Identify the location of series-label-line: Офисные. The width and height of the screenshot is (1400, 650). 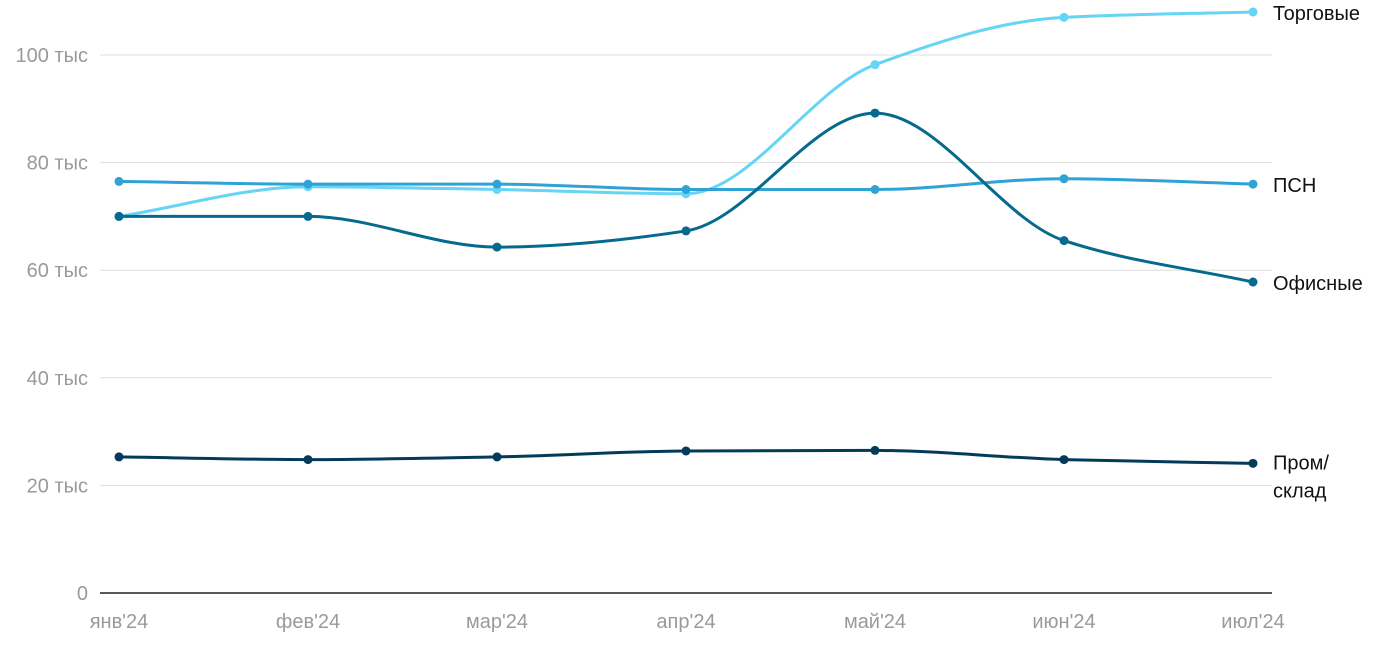
(1318, 284).